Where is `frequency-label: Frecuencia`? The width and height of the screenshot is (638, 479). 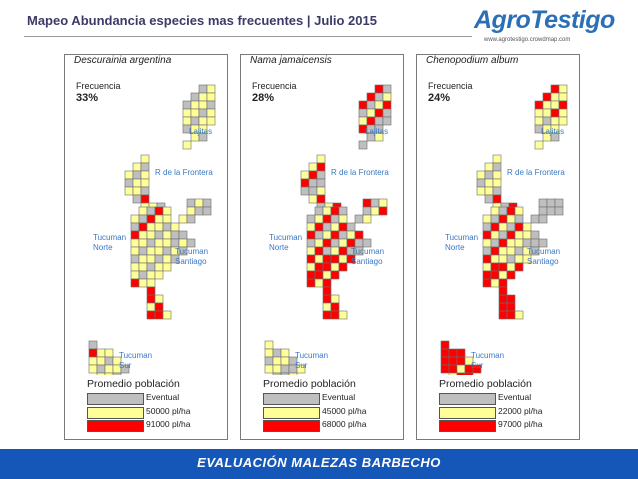
frequency-label: Frecuencia is located at coordinates (450, 86).